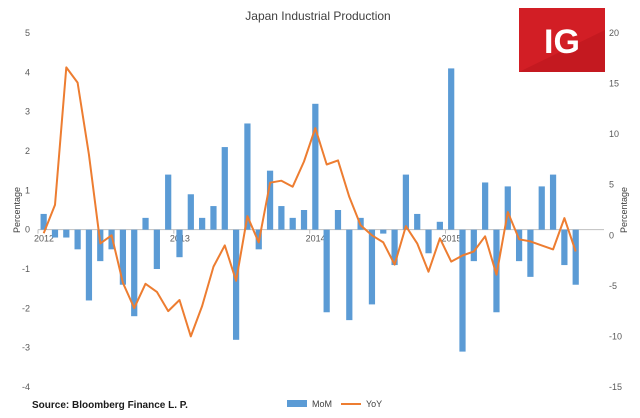 This screenshot has height=418, width=640. I want to click on year-label: 2012, so click(44, 239).